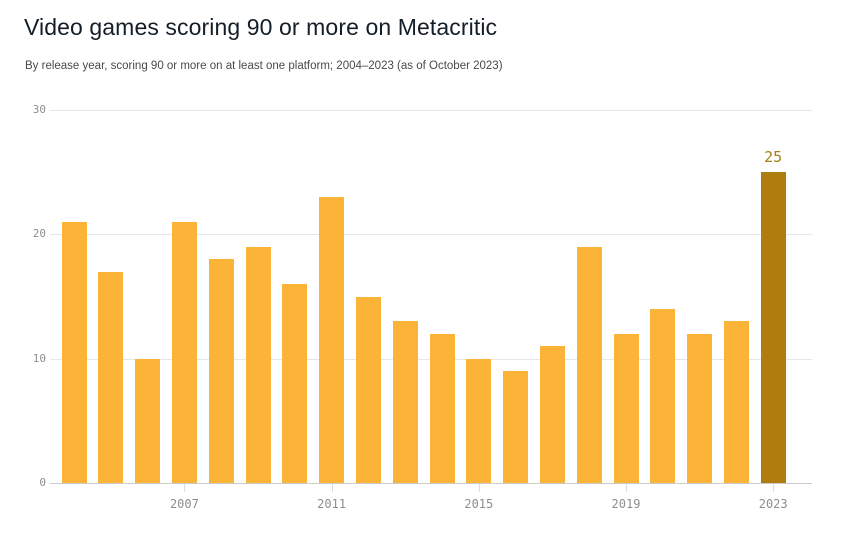 The width and height of the screenshot is (850, 541). I want to click on bar-2011, so click(332, 340).